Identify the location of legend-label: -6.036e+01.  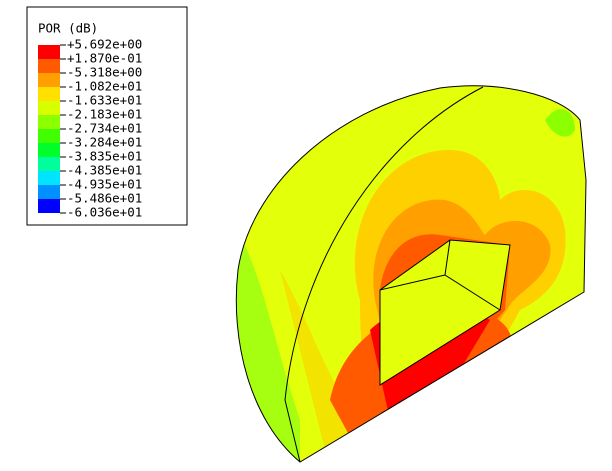
(104, 212).